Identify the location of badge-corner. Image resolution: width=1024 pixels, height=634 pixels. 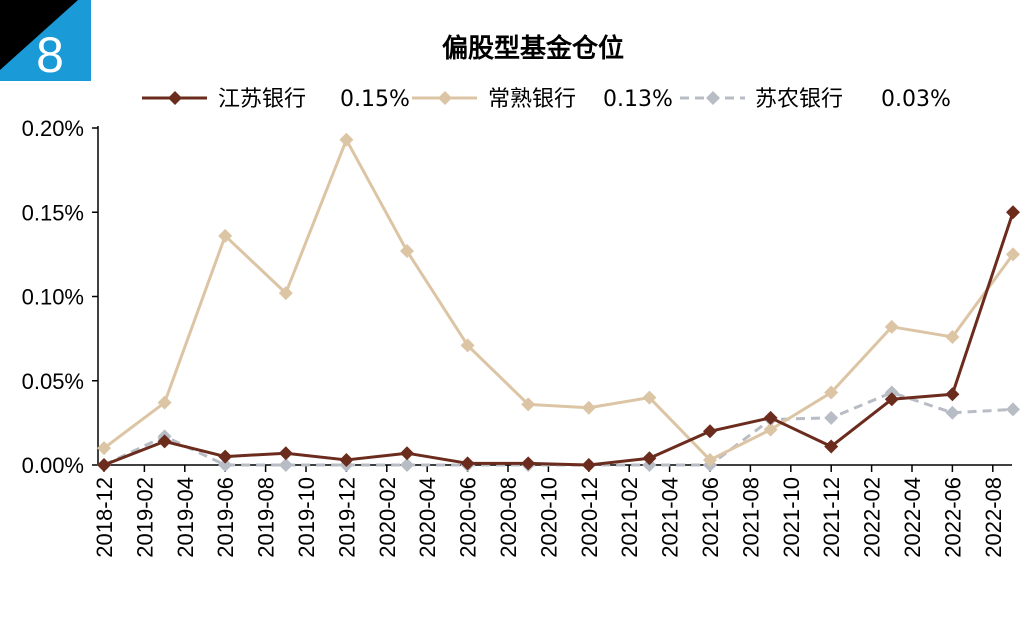
(39, 35).